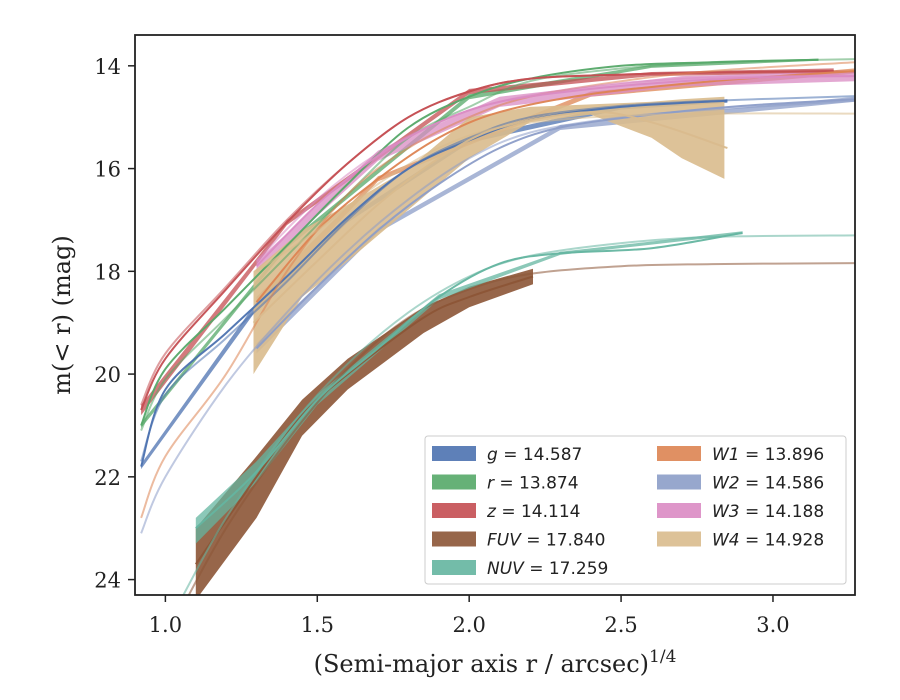  I want to click on legend-label-g: g = 14.587, so click(534, 455).